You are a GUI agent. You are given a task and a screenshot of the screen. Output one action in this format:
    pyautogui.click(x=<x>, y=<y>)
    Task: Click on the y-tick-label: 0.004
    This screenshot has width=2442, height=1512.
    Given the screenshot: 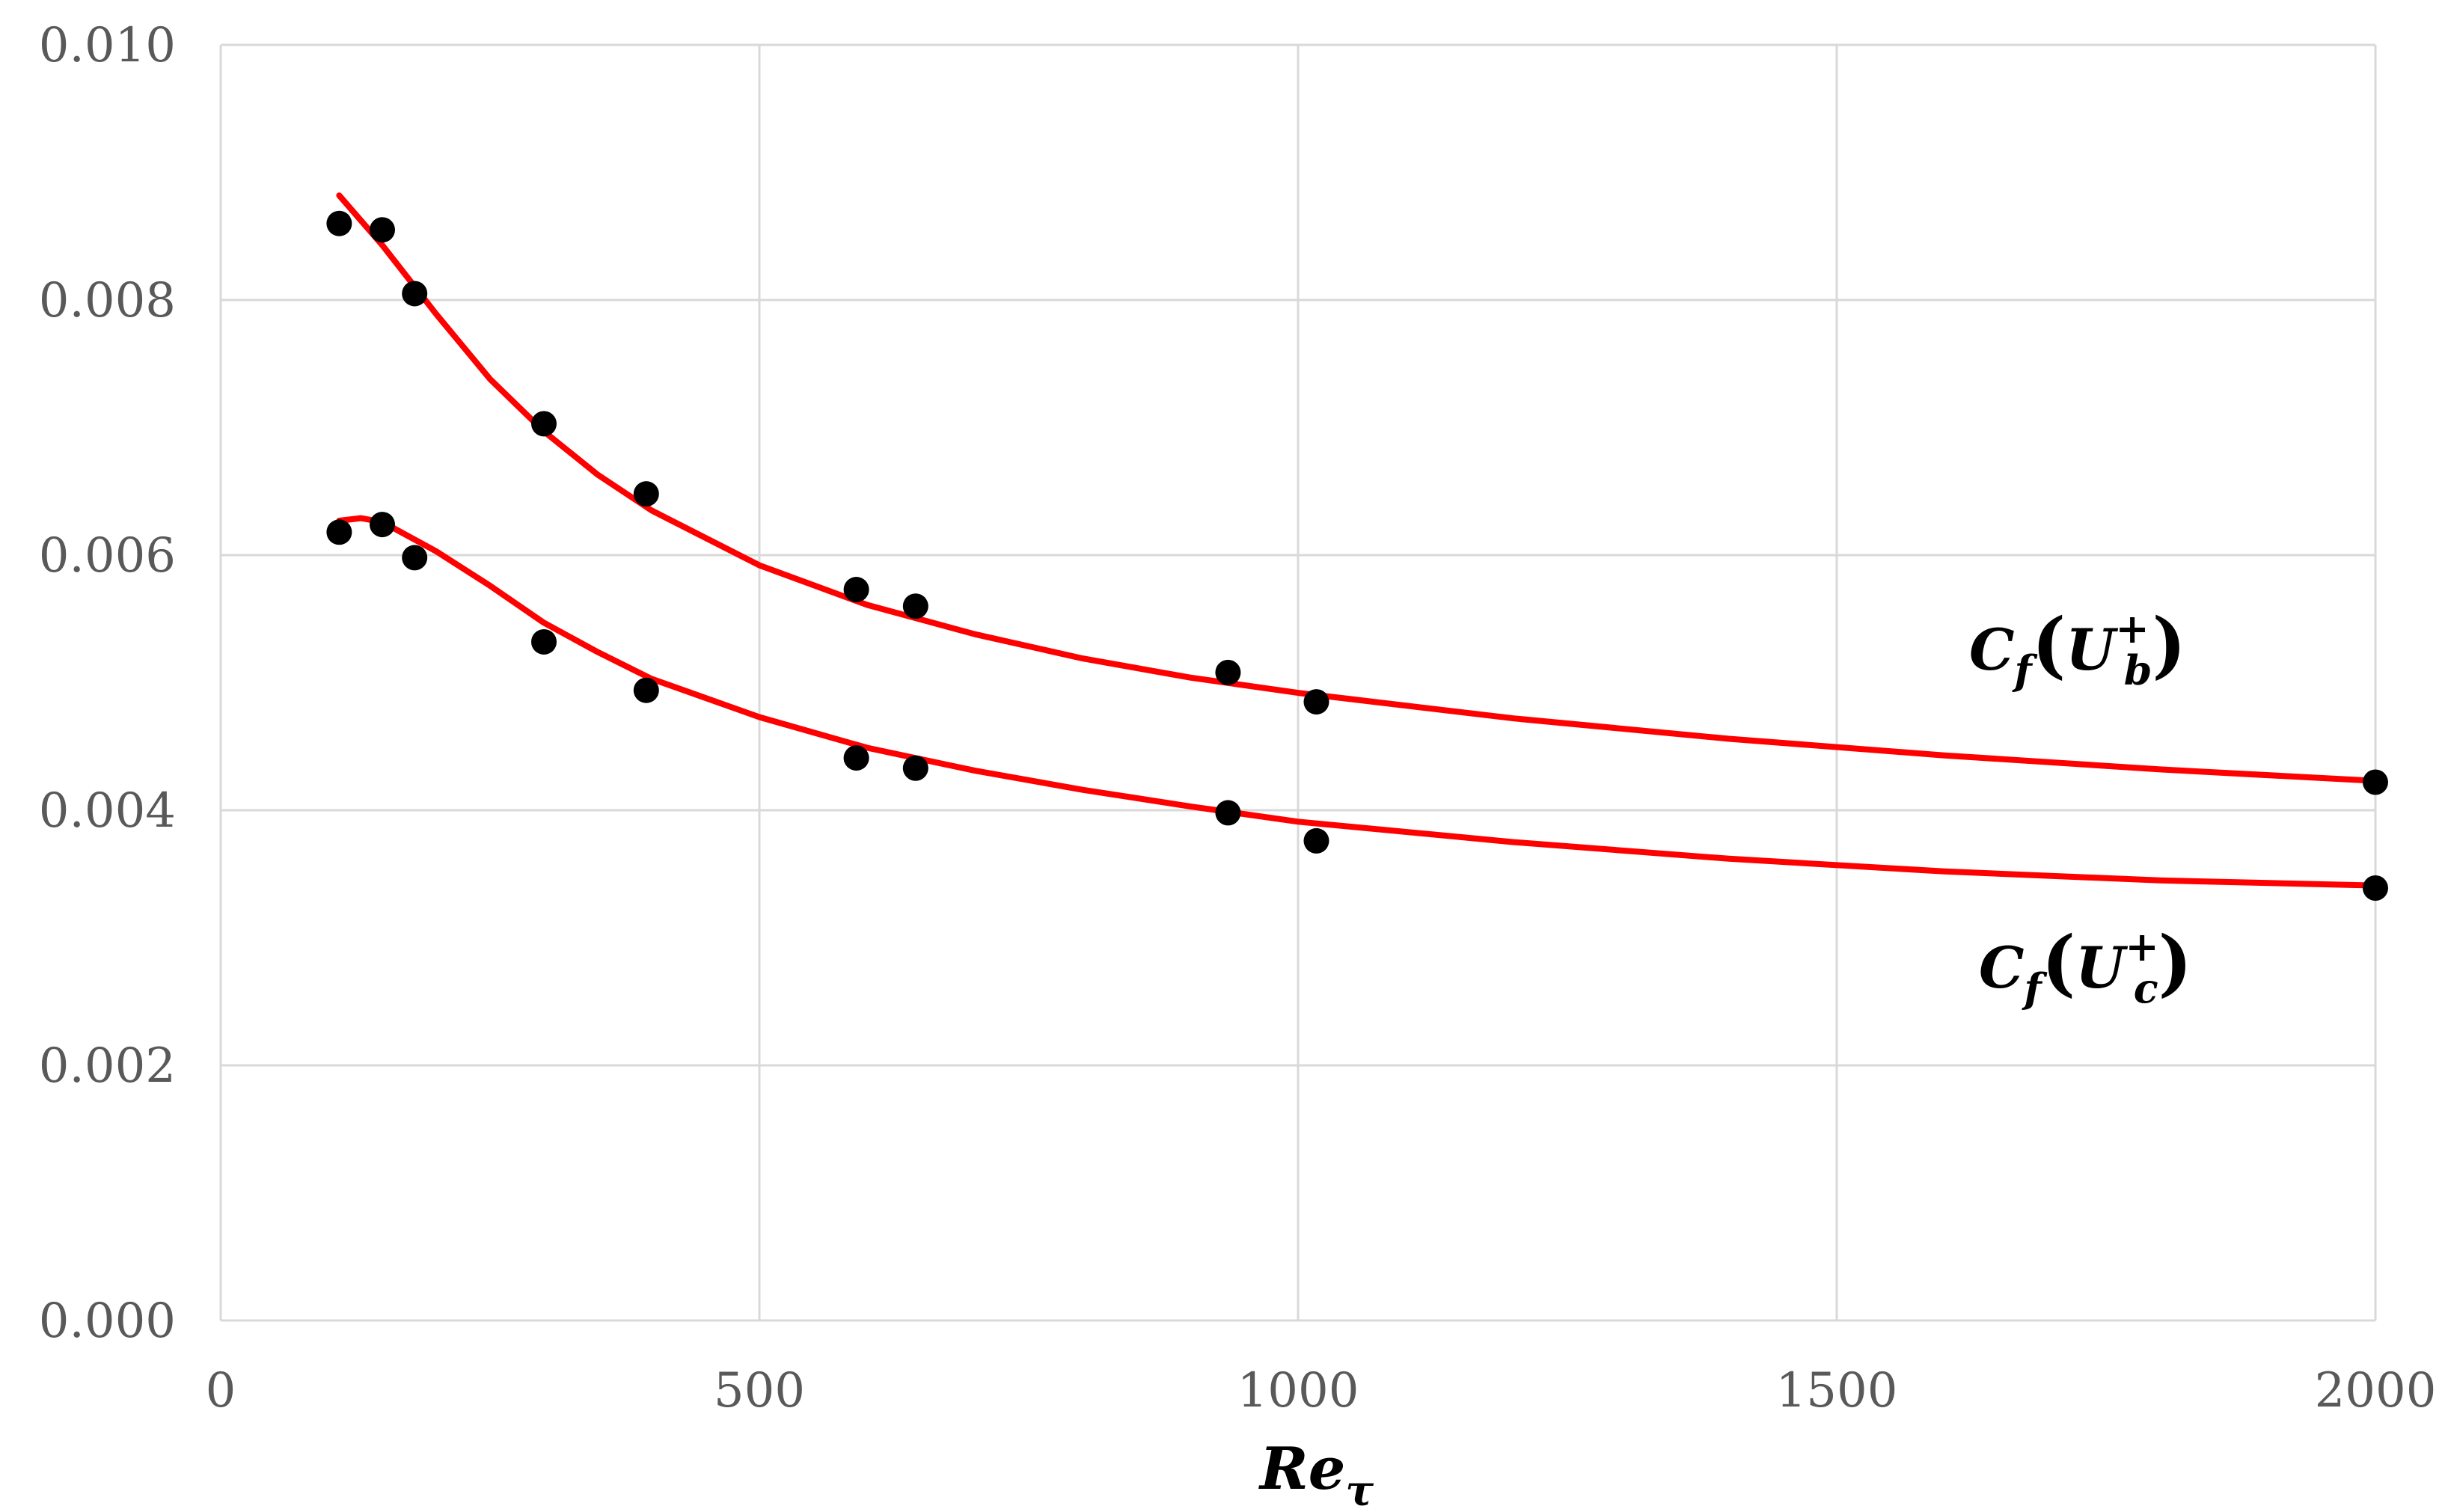 What is the action you would take?
    pyautogui.click(x=107, y=811)
    